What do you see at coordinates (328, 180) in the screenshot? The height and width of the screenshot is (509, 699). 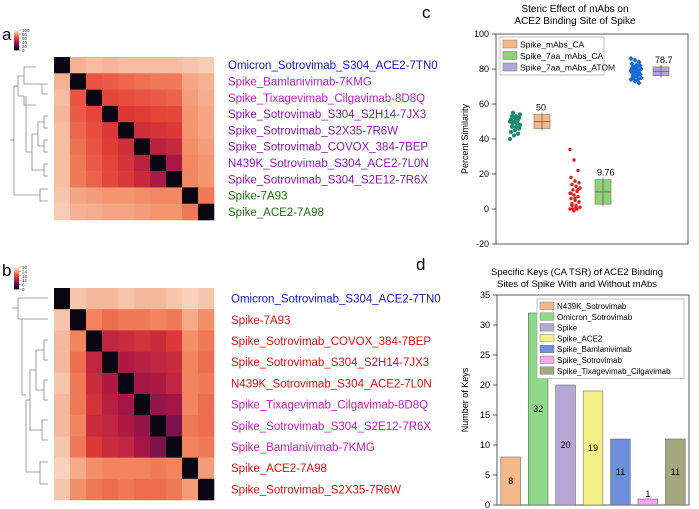 I see `hmA-row-label: Spike_Sotrovimab_S304_S2E12-7R6X` at bounding box center [328, 180].